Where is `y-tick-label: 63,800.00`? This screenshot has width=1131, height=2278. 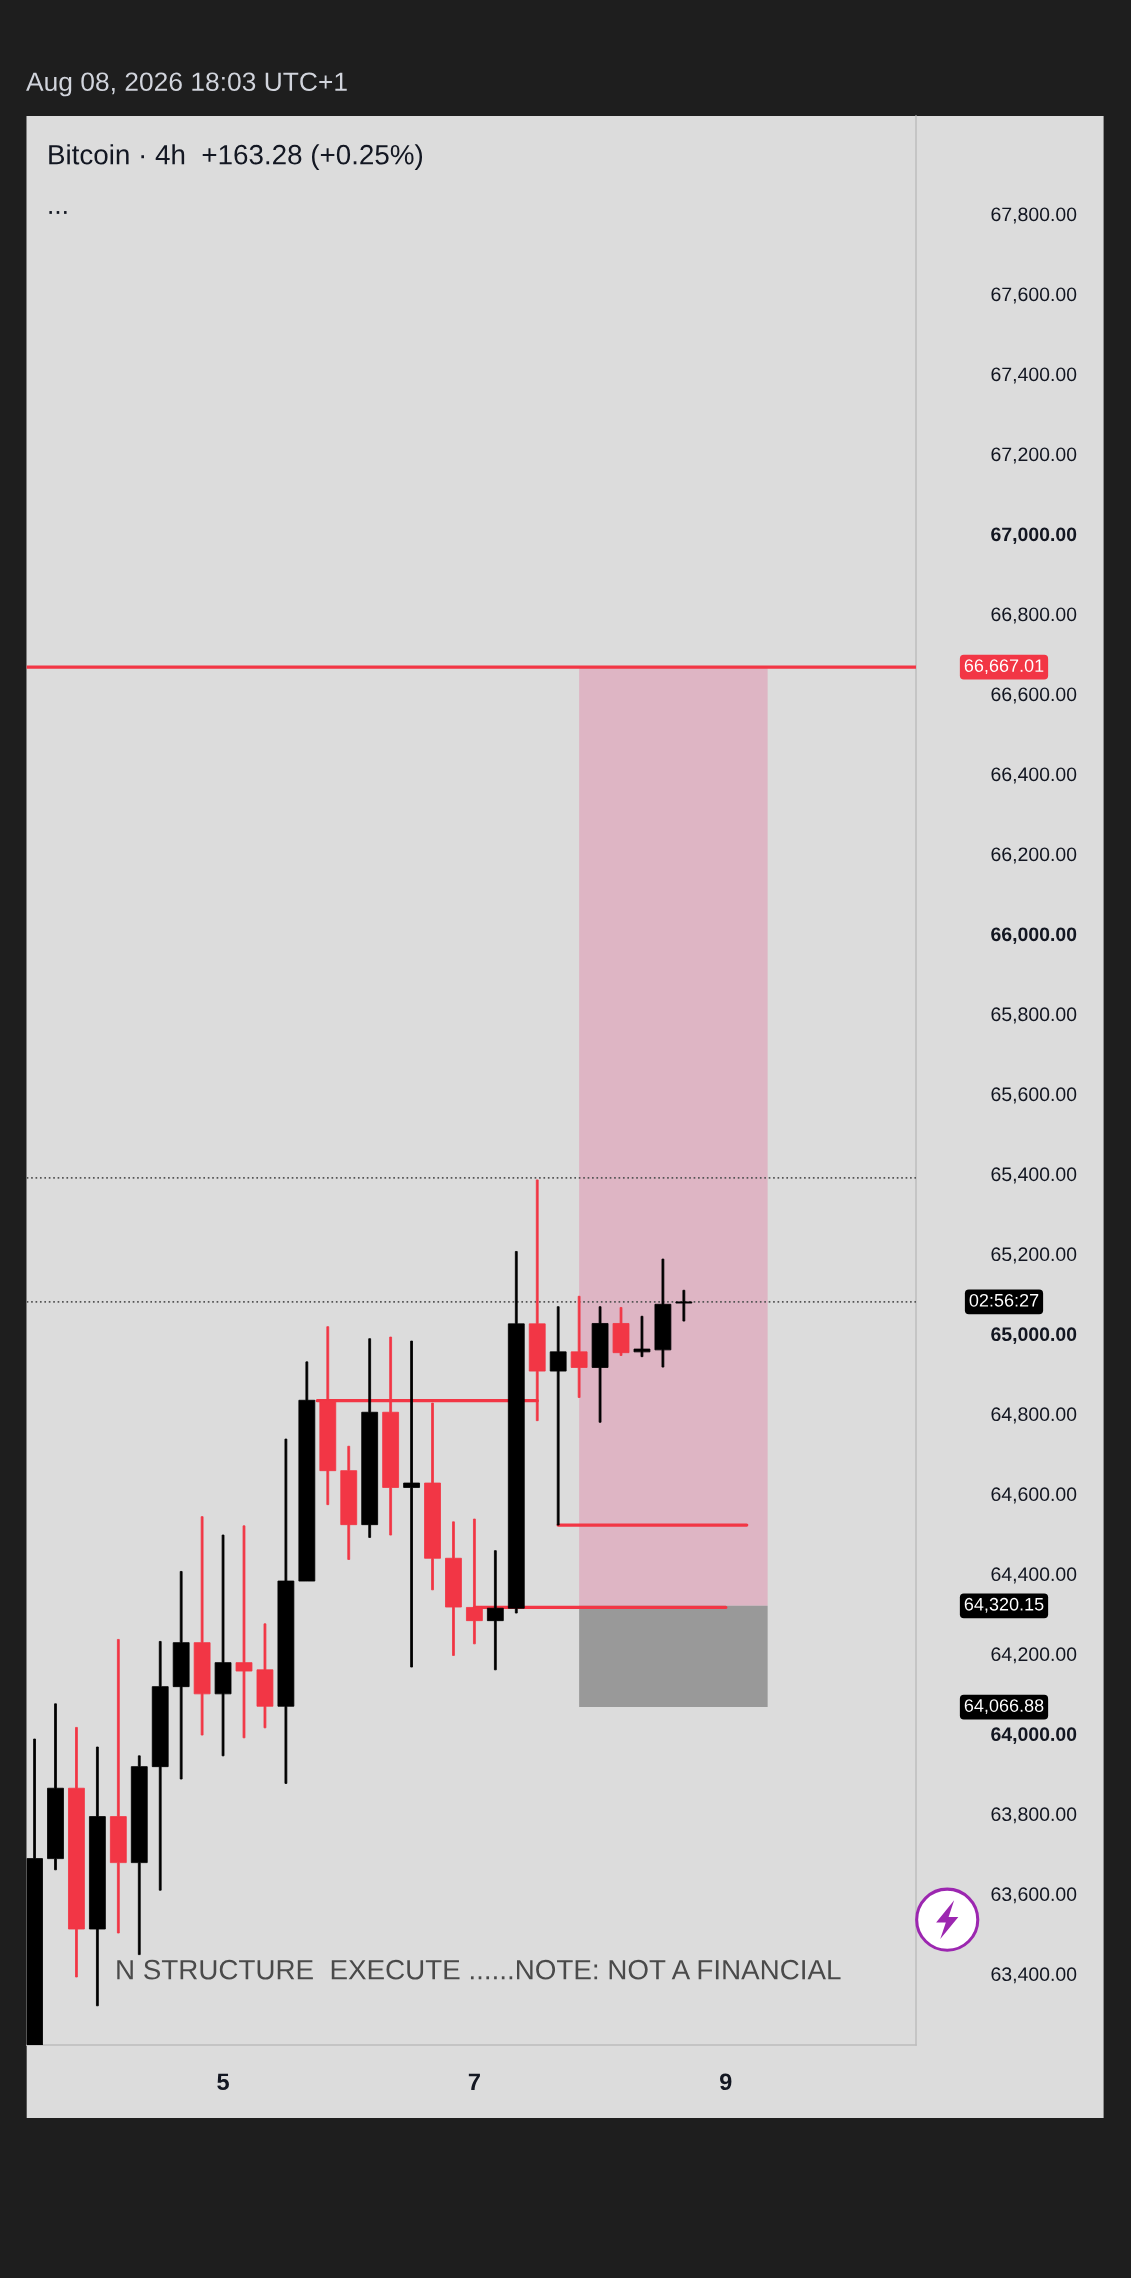 y-tick-label: 63,800.00 is located at coordinates (1034, 1815).